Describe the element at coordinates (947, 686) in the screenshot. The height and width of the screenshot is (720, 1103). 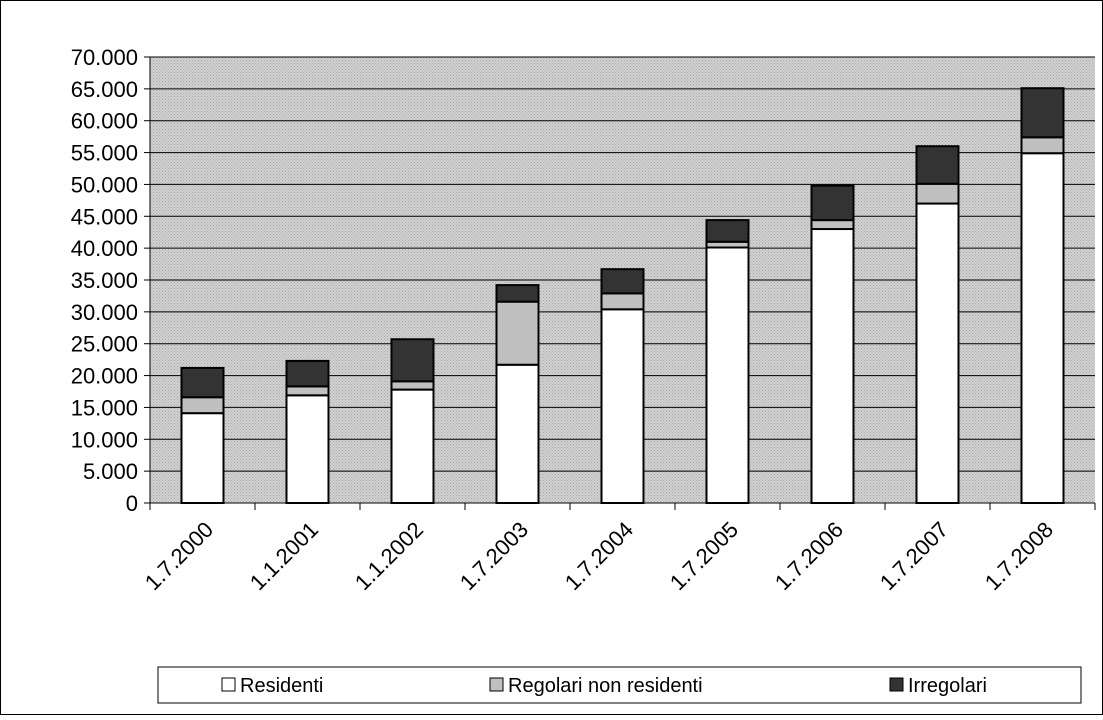
I see `legend-label: Irregolari` at that location.